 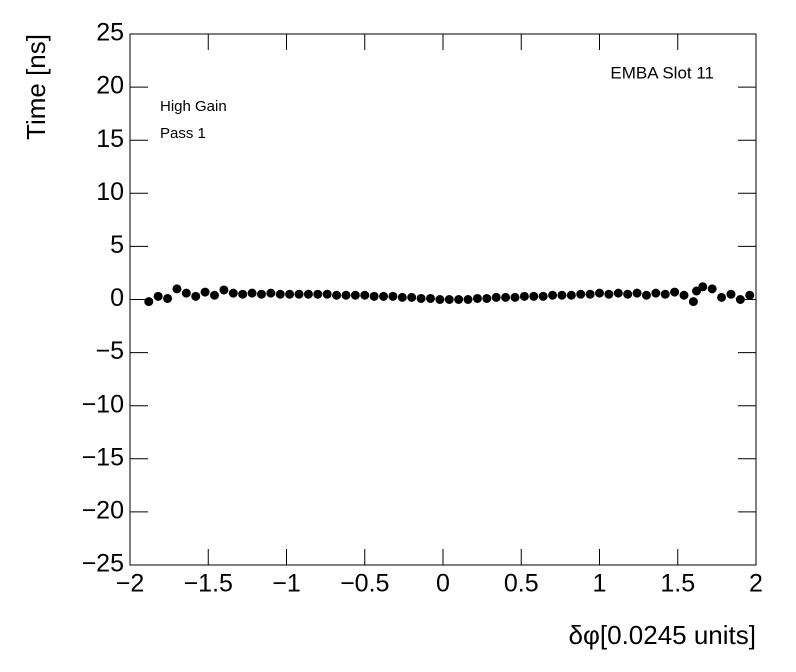 I want to click on annotation: High Gain, so click(x=193, y=106).